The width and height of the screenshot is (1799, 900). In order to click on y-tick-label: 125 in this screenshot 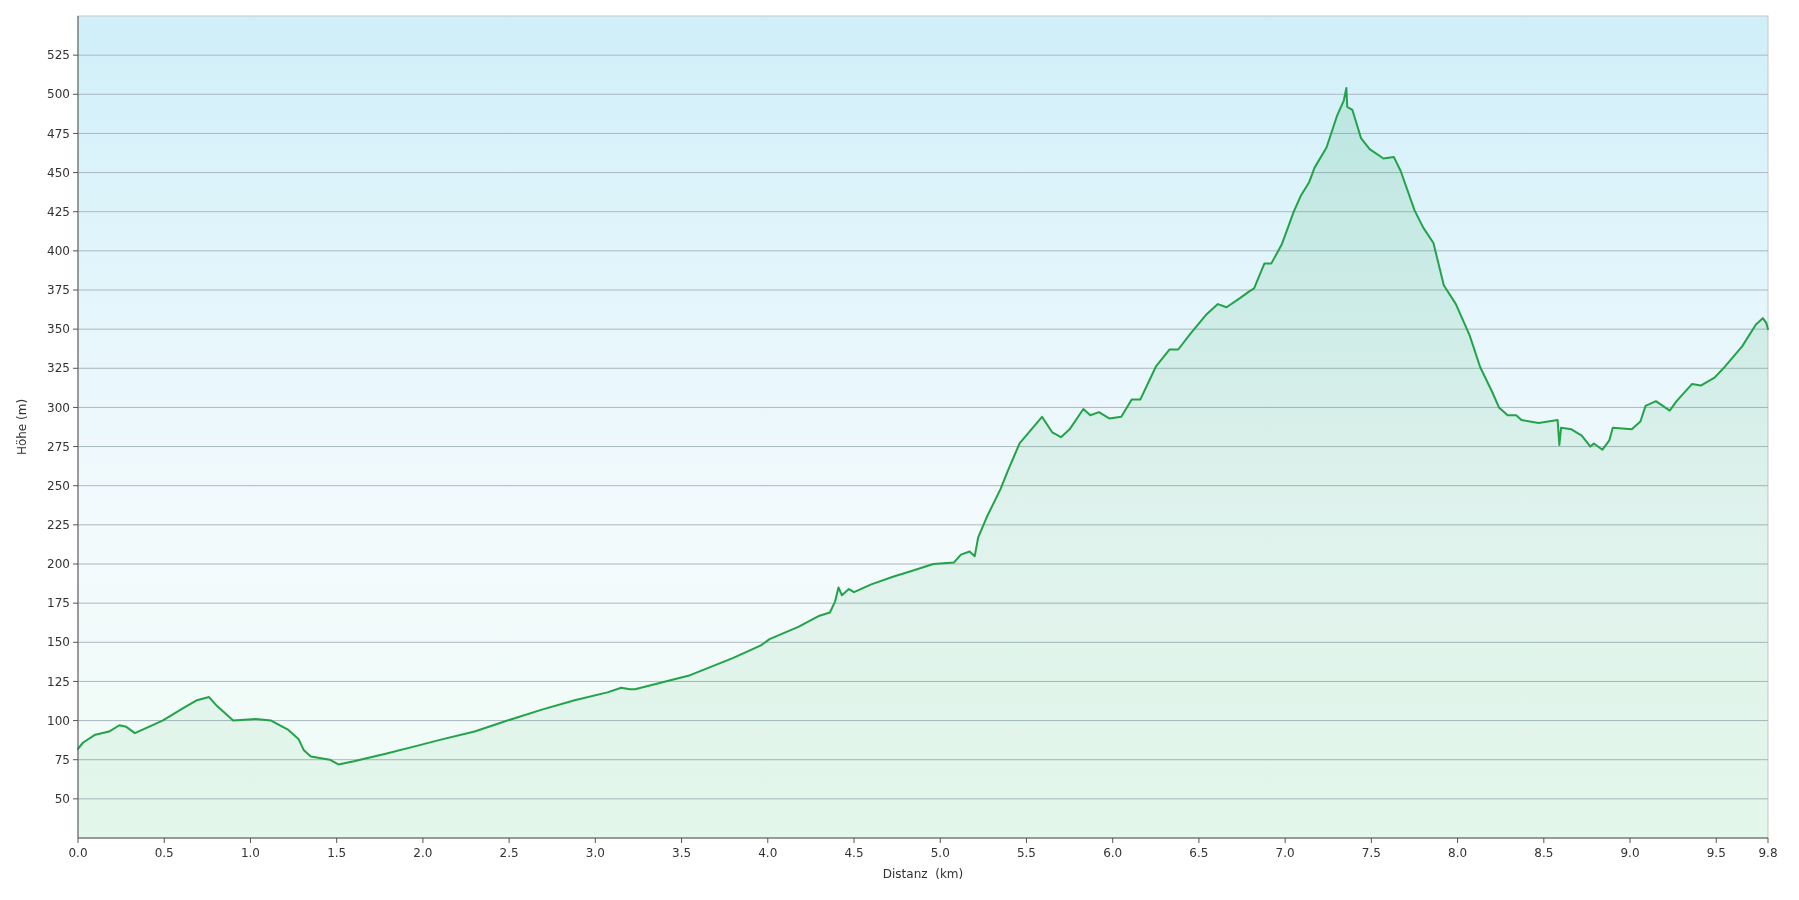, I will do `click(58, 681)`.